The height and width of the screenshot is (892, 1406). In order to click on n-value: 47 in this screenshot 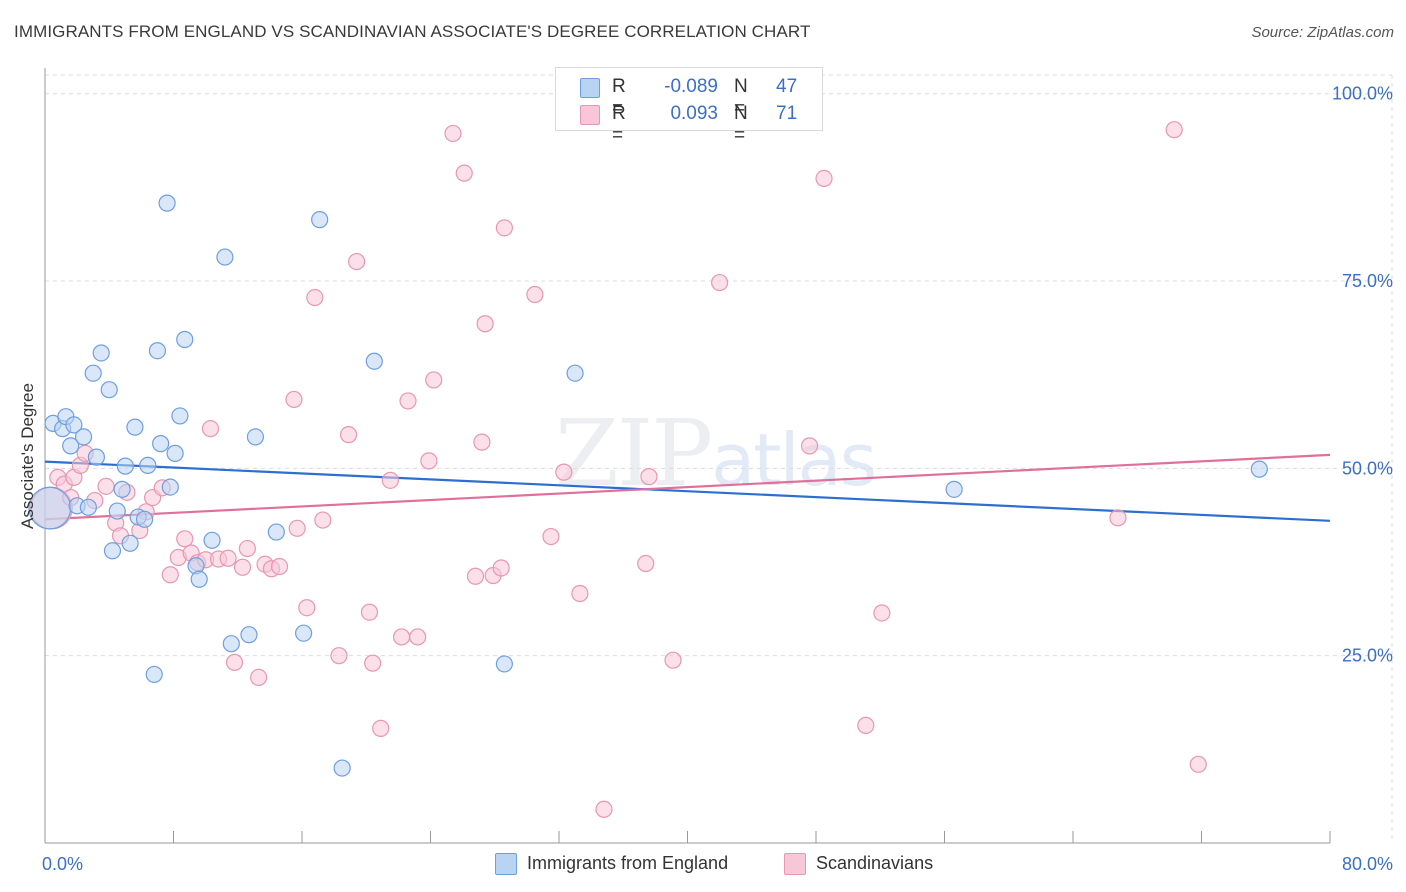, I will do `click(787, 86)`.